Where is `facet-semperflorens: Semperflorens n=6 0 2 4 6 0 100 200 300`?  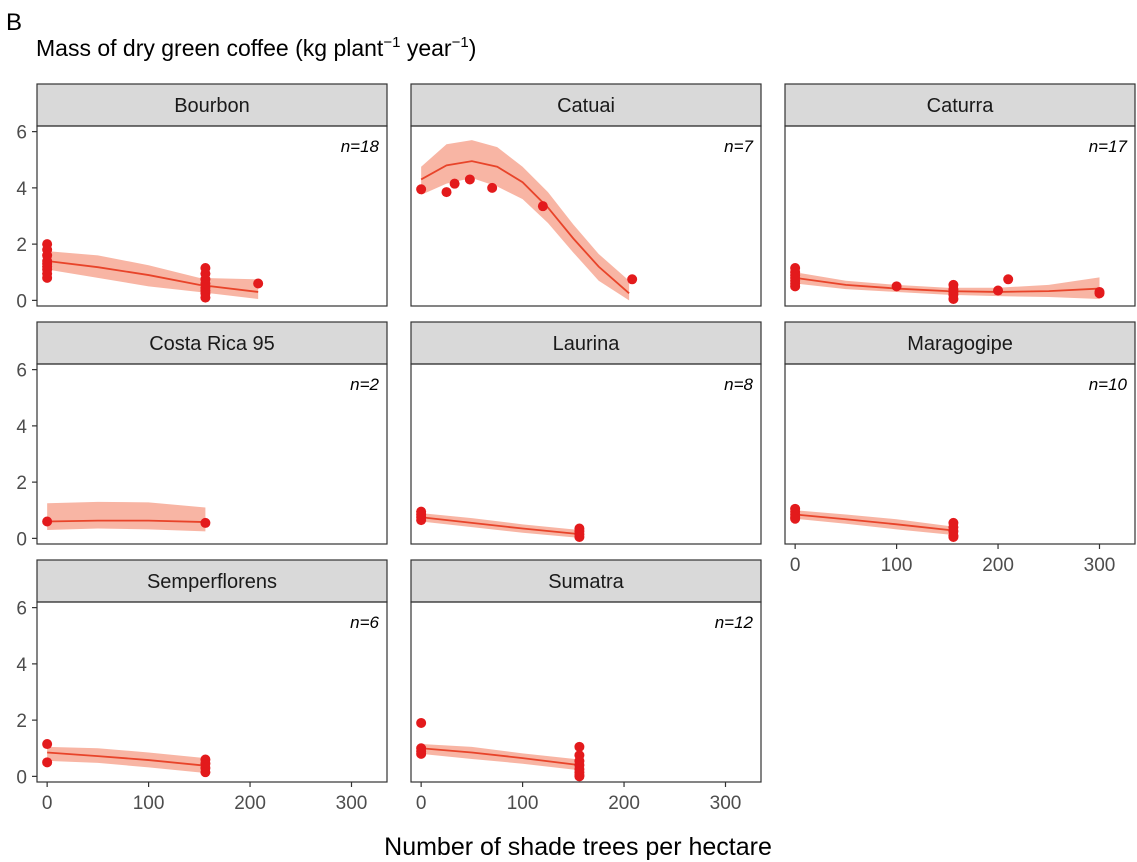
facet-semperflorens: Semperflorens n=6 0 2 4 6 0 100 200 300 is located at coordinates (202, 686).